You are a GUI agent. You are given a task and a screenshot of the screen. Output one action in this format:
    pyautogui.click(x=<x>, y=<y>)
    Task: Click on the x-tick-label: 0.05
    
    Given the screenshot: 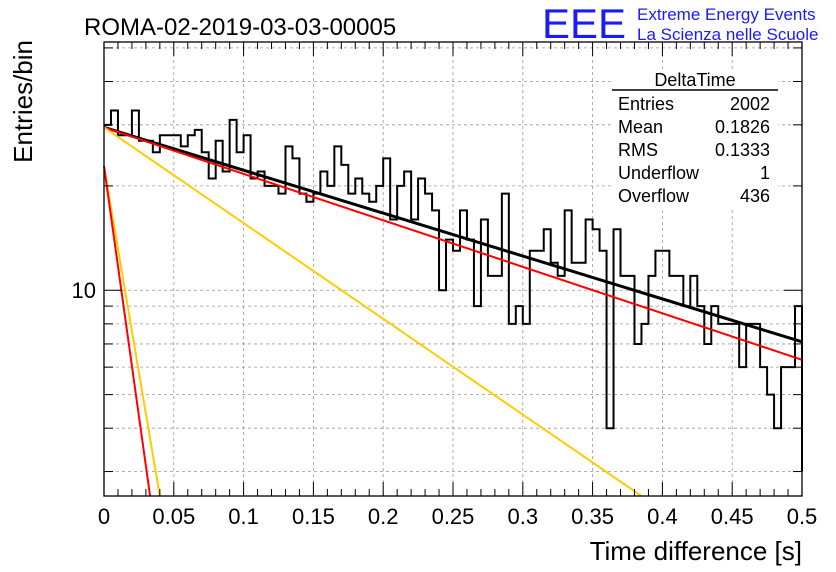 What is the action you would take?
    pyautogui.click(x=173, y=516)
    